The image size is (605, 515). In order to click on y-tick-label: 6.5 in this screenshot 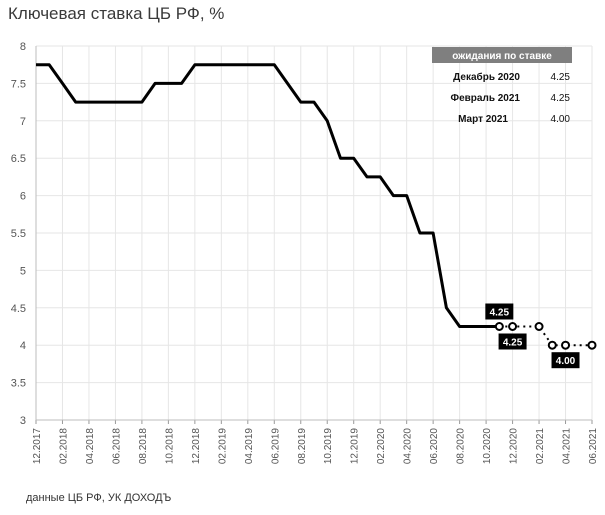, I will do `click(18, 159)`.